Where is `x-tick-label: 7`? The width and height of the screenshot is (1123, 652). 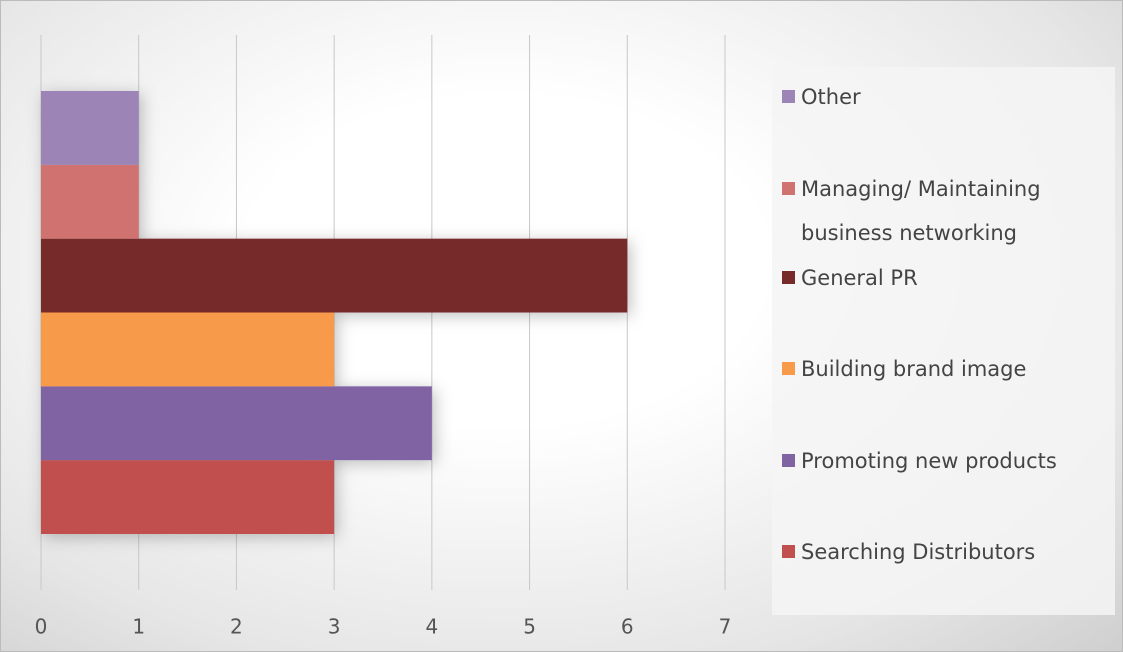 x-tick-label: 7 is located at coordinates (725, 627).